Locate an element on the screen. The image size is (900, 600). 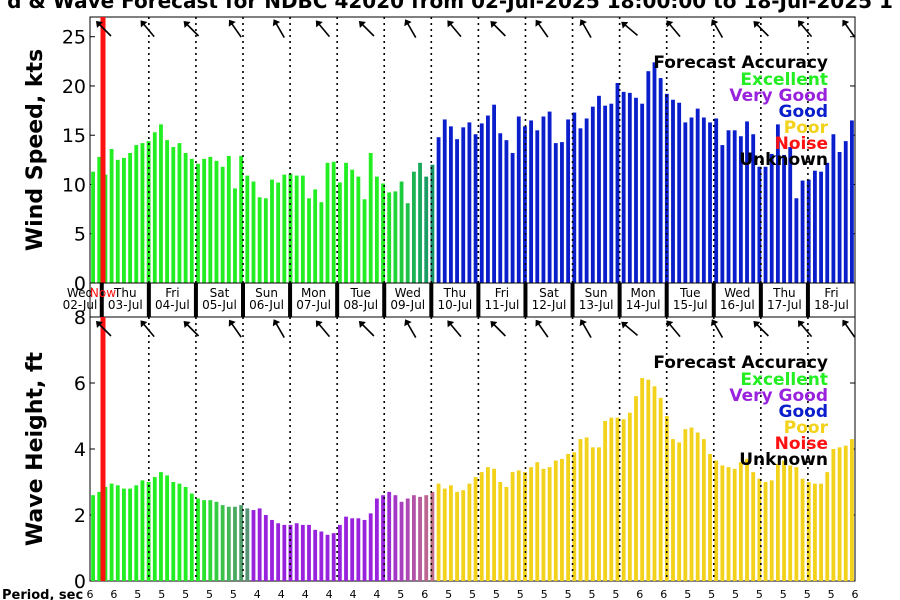
date-label: 08-Jul is located at coordinates (360, 305).